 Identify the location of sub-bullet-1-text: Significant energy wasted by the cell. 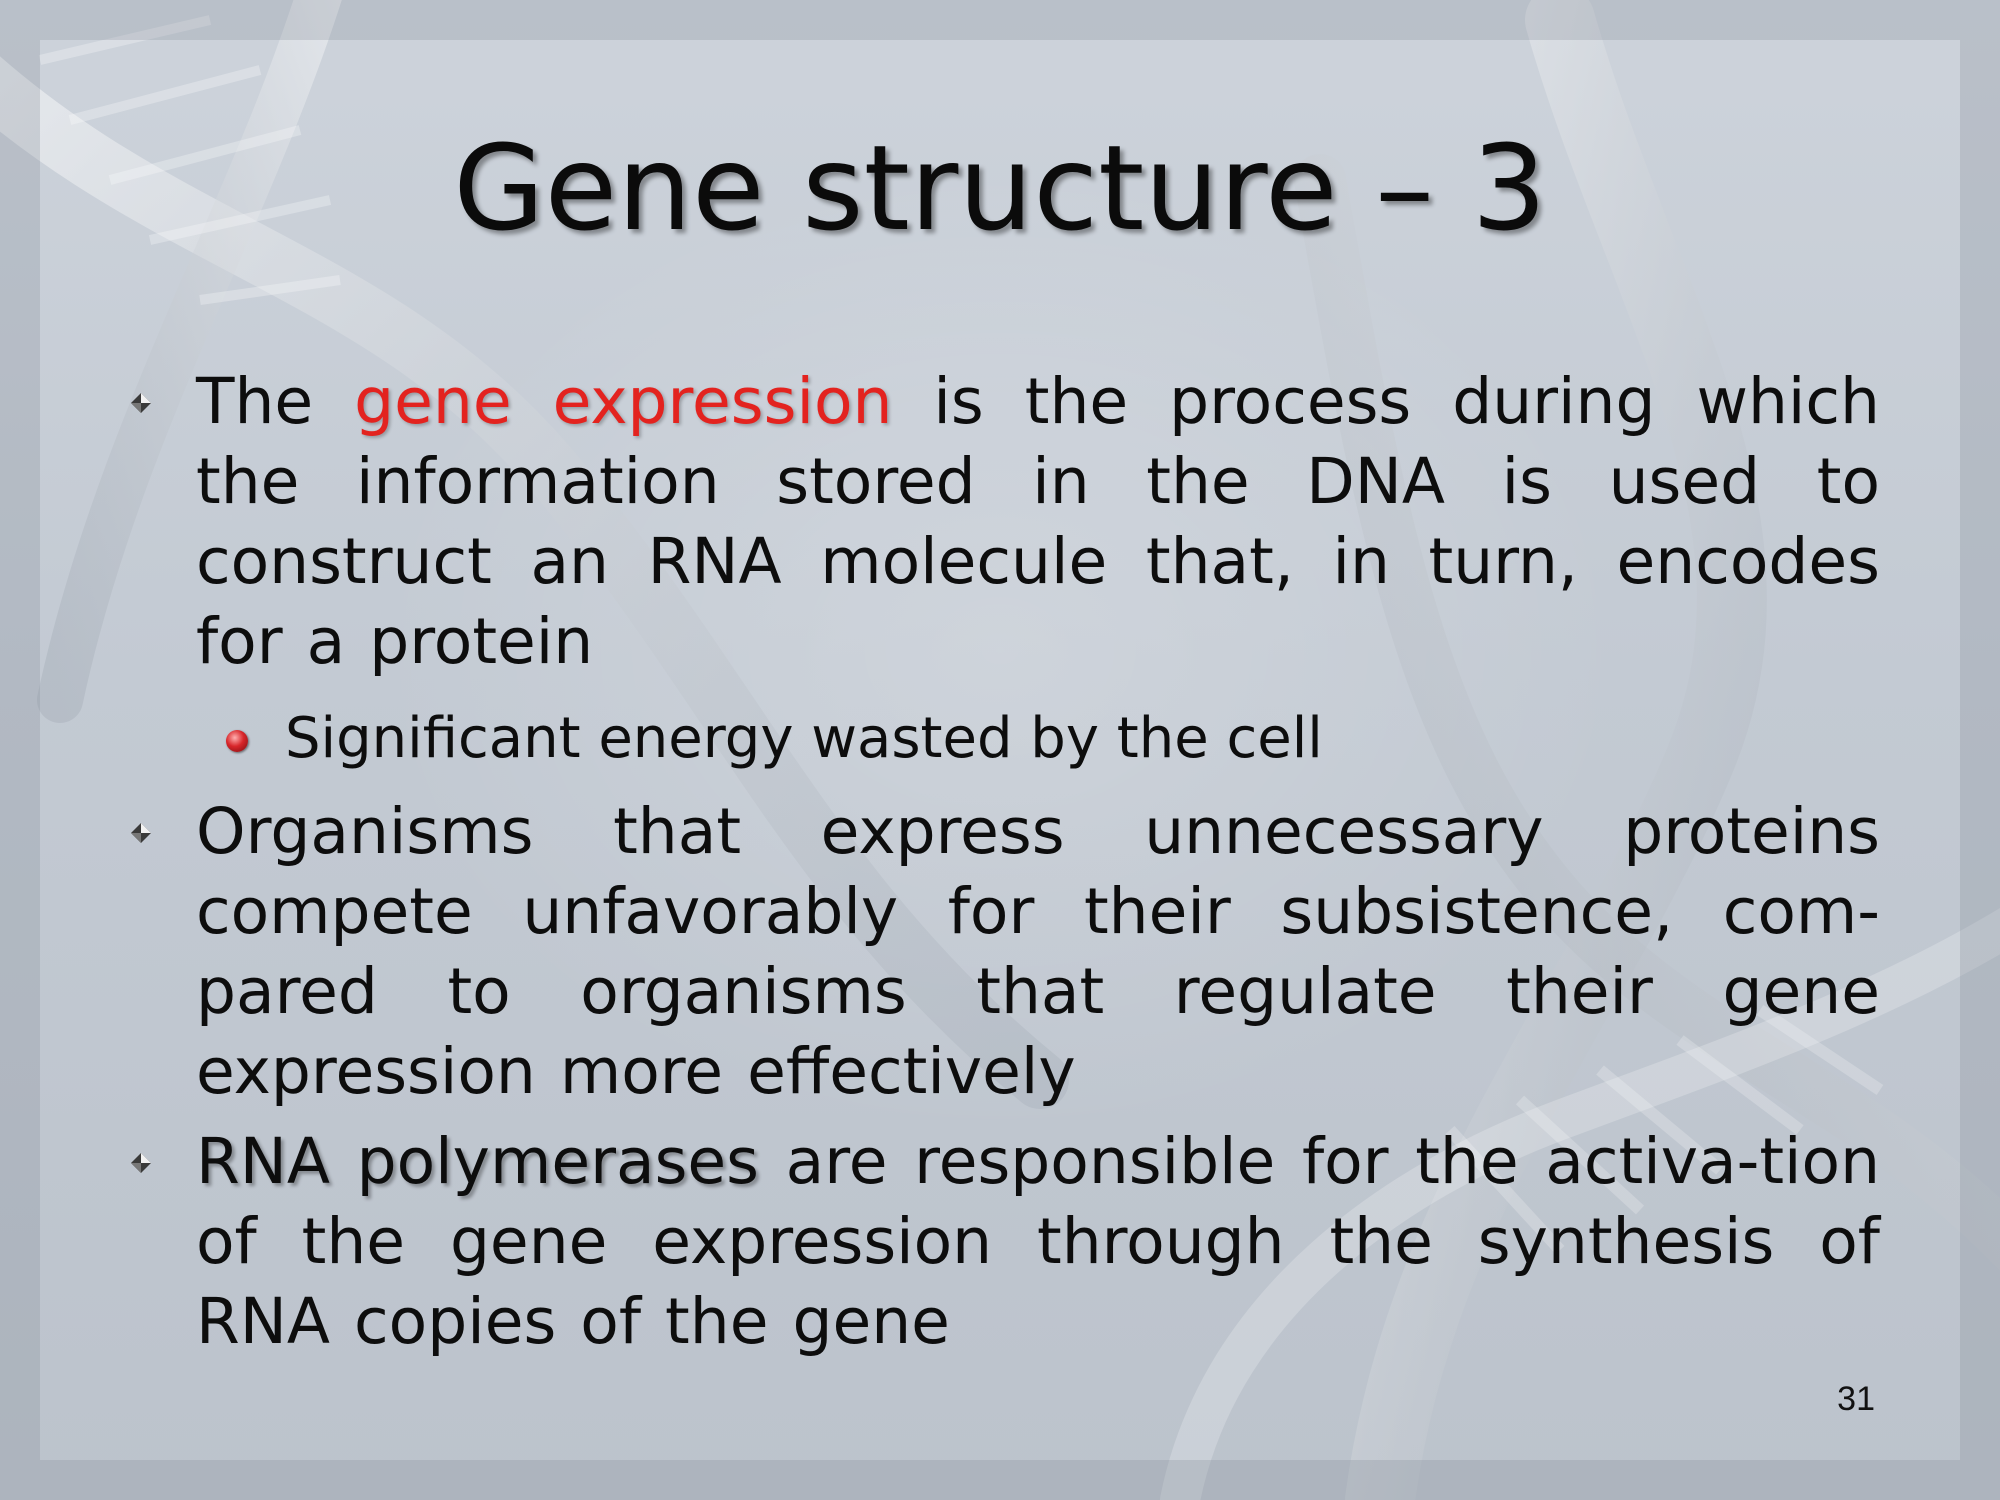
(804, 738).